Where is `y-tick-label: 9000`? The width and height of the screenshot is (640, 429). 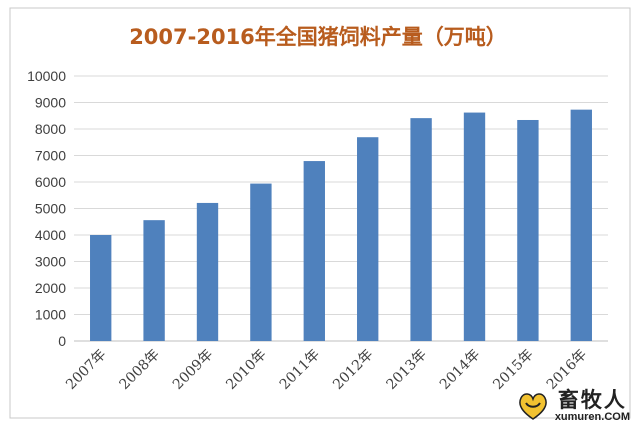 y-tick-label: 9000 is located at coordinates (50, 103).